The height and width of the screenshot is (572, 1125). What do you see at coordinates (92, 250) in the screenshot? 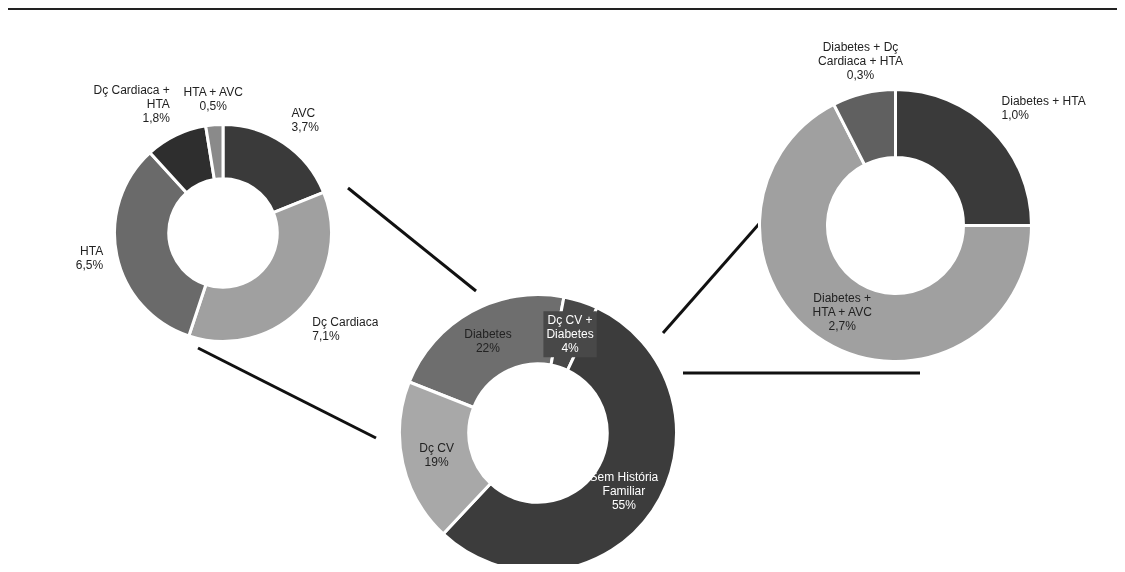
I see `slice-label: HTA` at bounding box center [92, 250].